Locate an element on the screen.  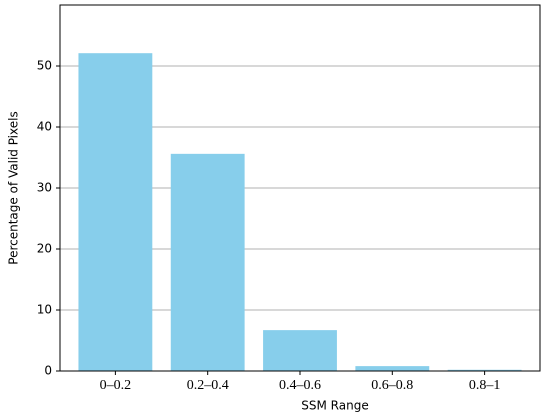
y-tick-label: 10 is located at coordinates (44, 310).